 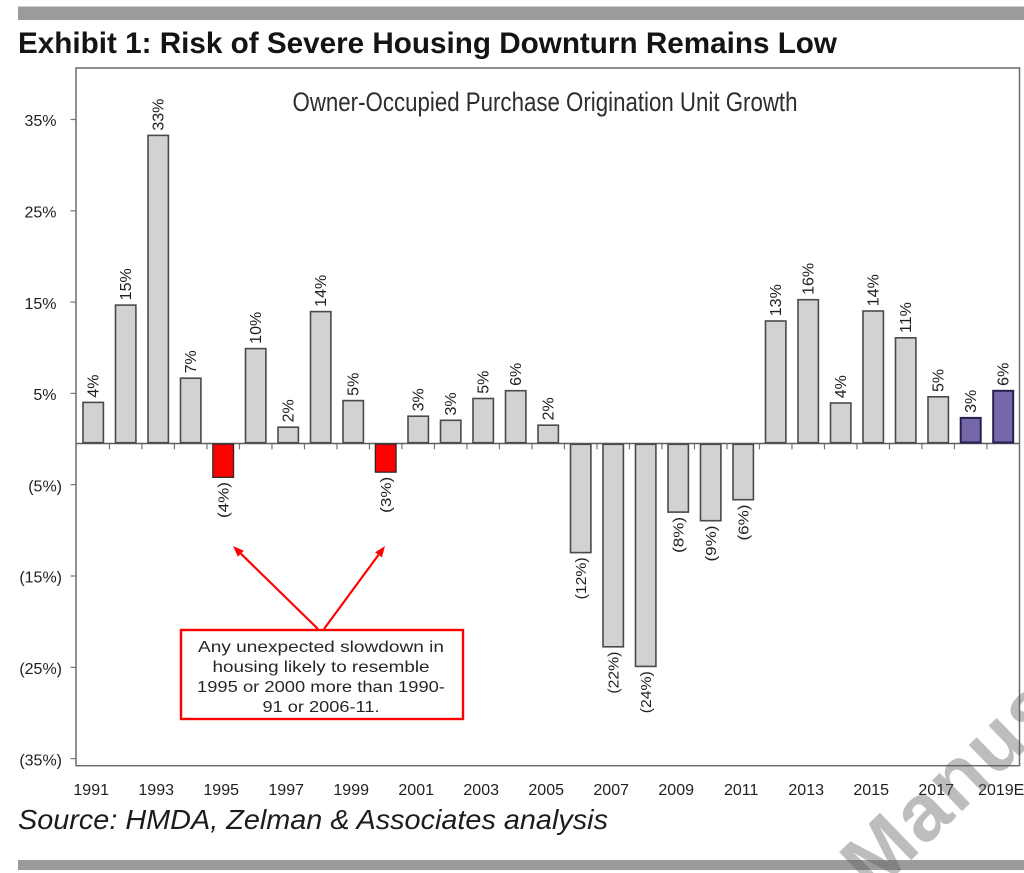 What do you see at coordinates (156, 790) in the screenshot?
I see `svg-text: 1993` at bounding box center [156, 790].